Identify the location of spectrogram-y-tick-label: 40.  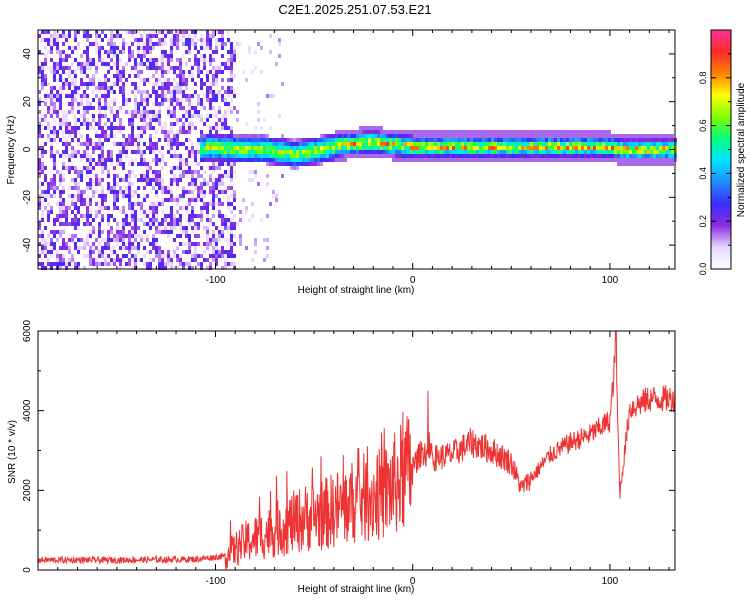
(27, 54).